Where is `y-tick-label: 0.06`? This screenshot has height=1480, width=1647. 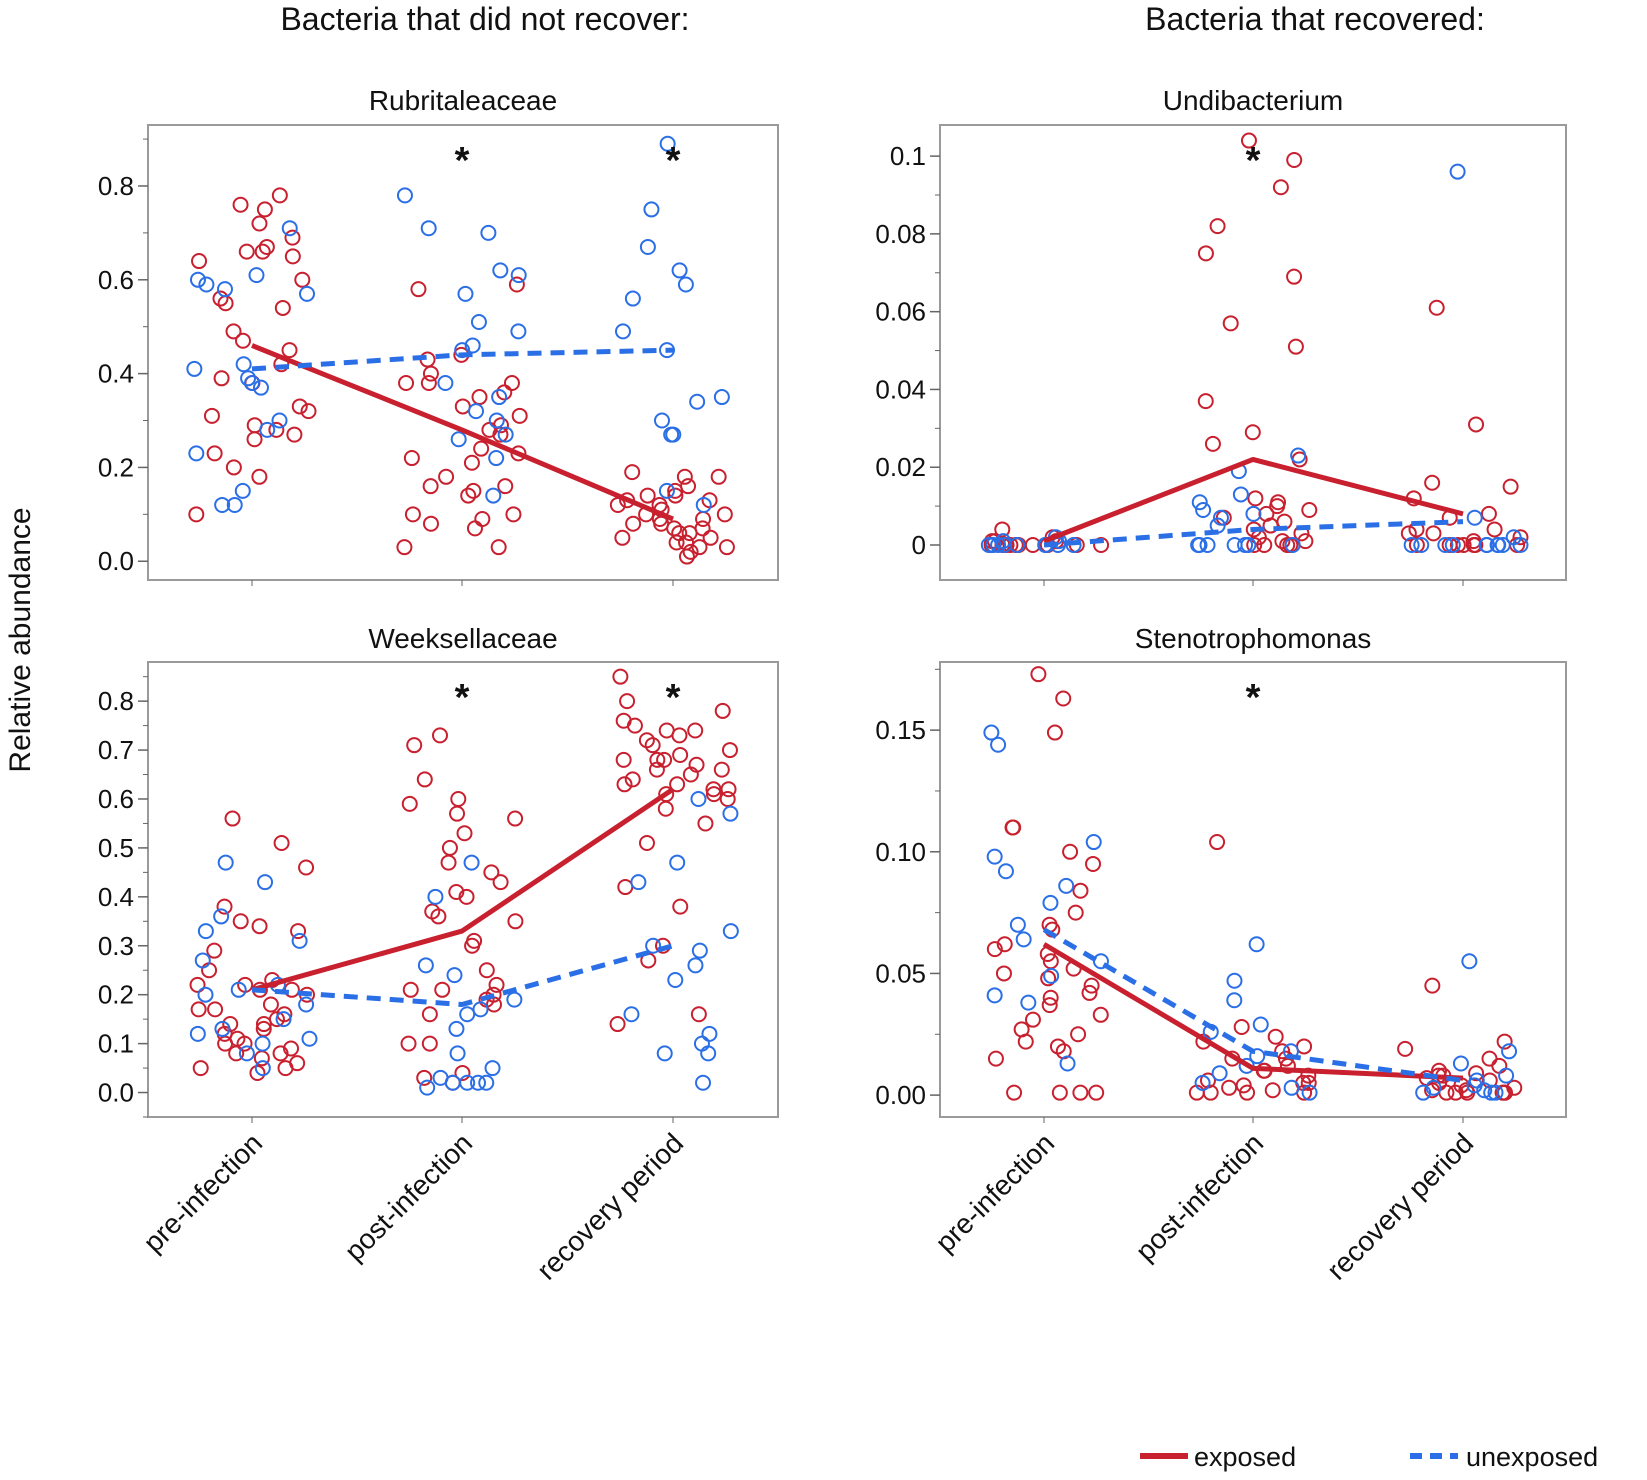
y-tick-label: 0.06 is located at coordinates (900, 312).